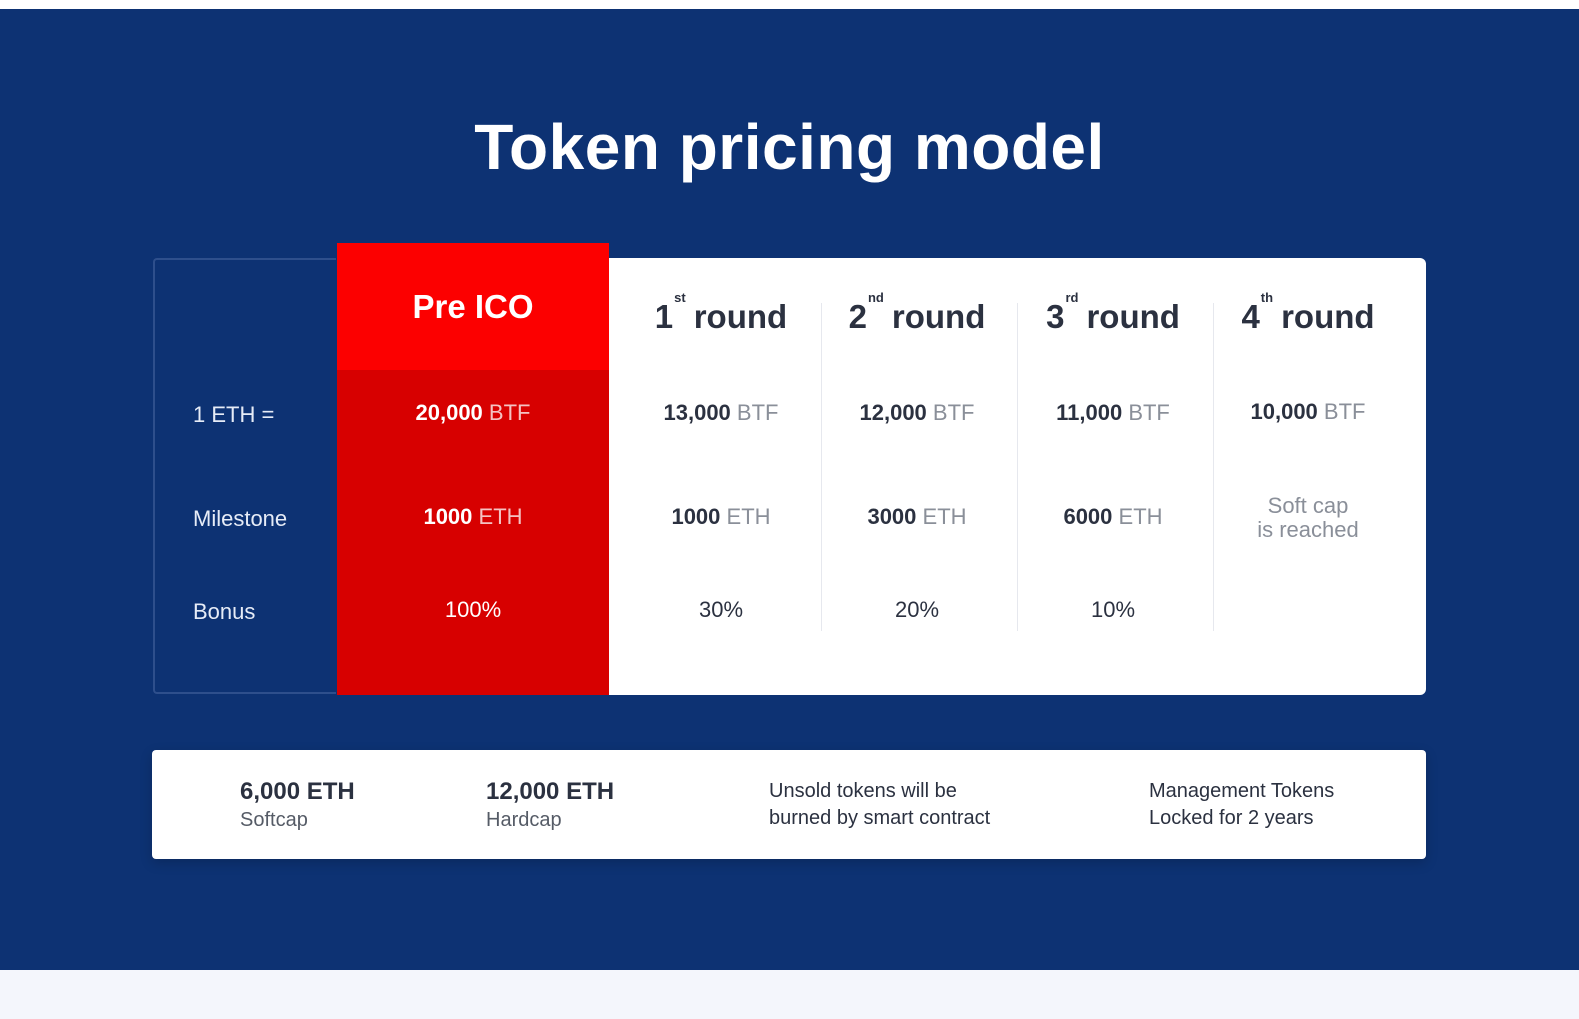 This screenshot has width=1579, height=1019. I want to click on round-1-rate: 13,000 BTF, so click(721, 413).